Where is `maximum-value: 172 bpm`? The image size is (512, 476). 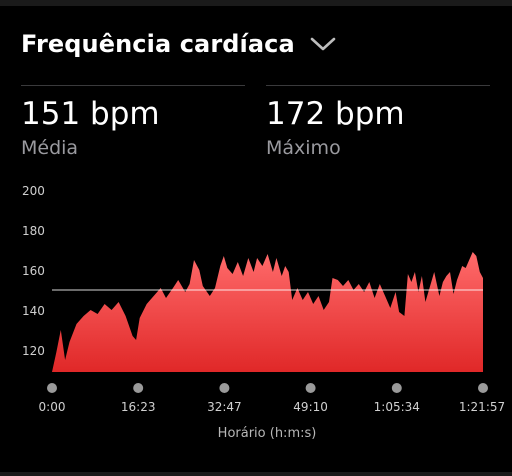
maximum-value: 172 bpm is located at coordinates (335, 114).